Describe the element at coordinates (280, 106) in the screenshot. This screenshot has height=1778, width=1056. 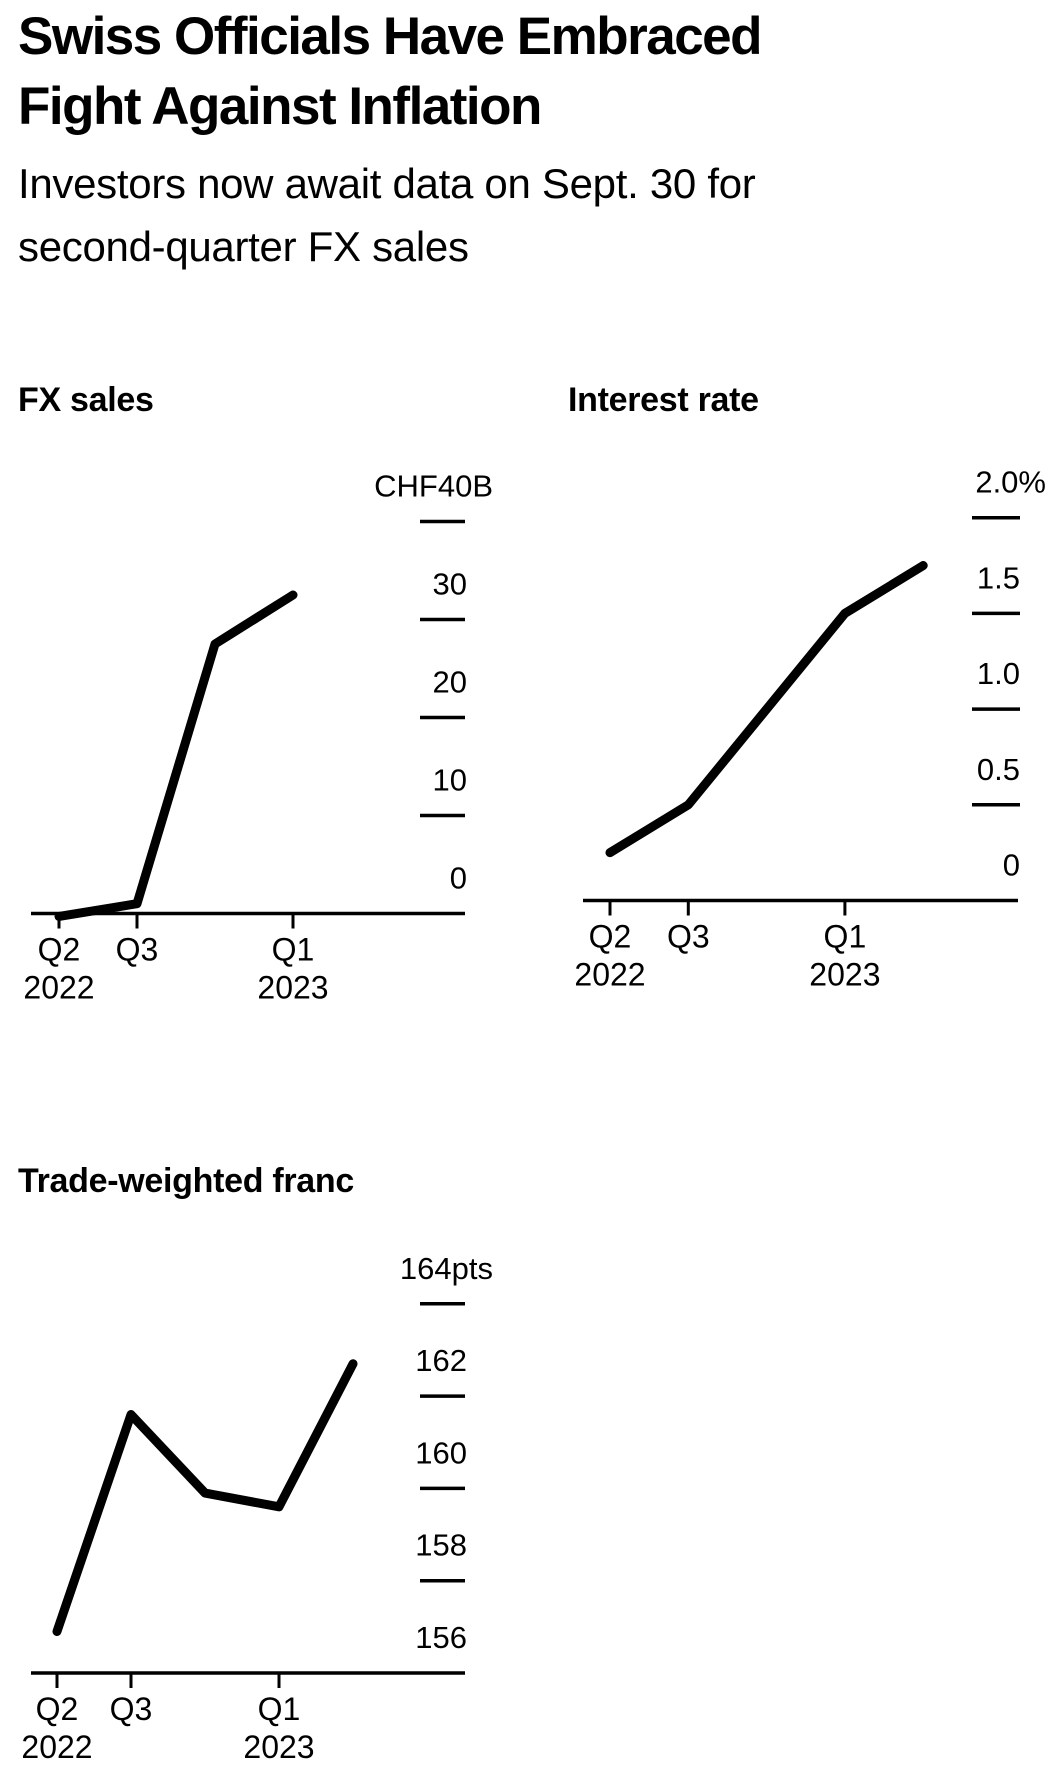
I see `page-title-line2: Fight Against Inflation` at that location.